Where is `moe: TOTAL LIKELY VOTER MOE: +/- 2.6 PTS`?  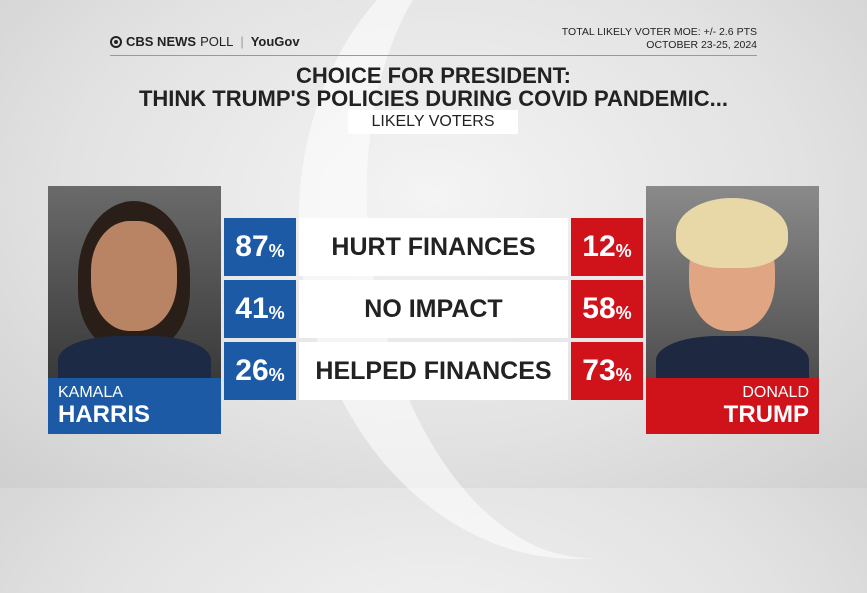 moe: TOTAL LIKELY VOTER MOE: +/- 2.6 PTS is located at coordinates (659, 32).